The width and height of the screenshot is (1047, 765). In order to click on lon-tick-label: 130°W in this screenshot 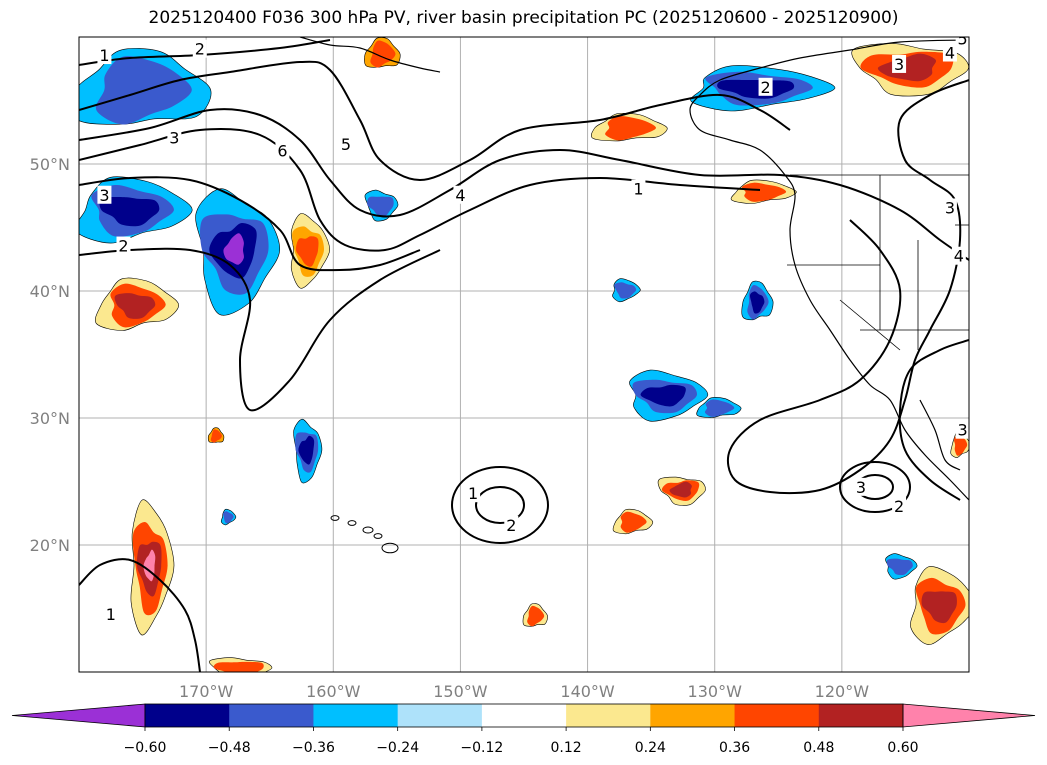, I will do `click(715, 691)`.